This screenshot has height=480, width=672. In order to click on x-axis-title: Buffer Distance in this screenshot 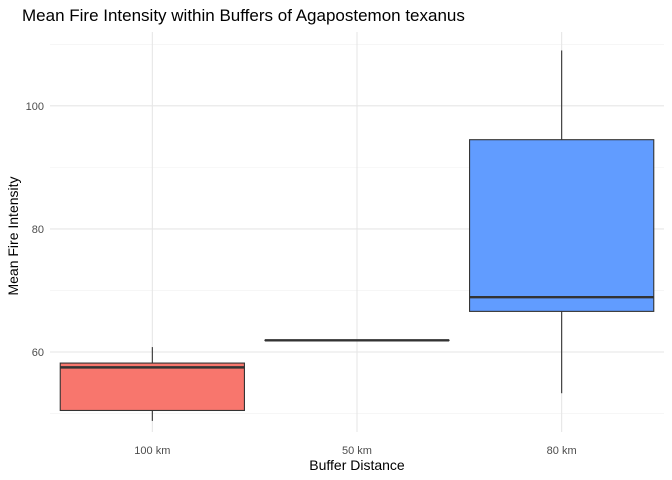, I will do `click(357, 465)`.